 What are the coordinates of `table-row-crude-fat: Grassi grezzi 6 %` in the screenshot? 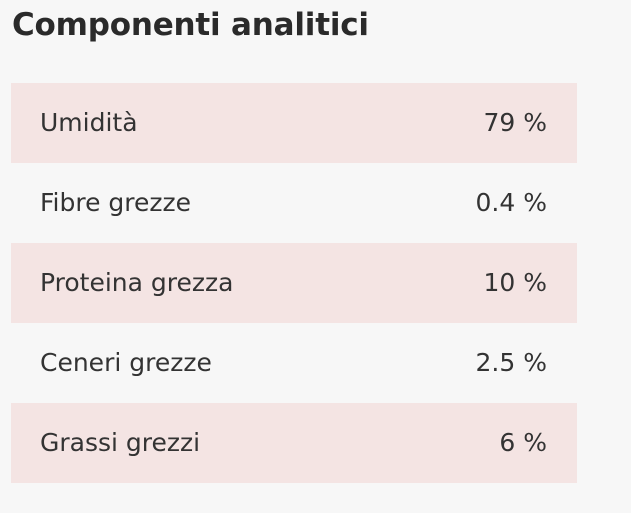 It's located at (294, 443).